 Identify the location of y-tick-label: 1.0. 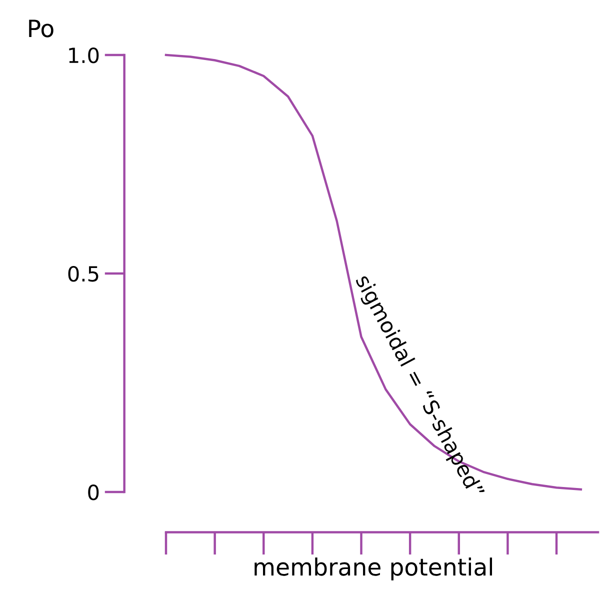
(84, 55).